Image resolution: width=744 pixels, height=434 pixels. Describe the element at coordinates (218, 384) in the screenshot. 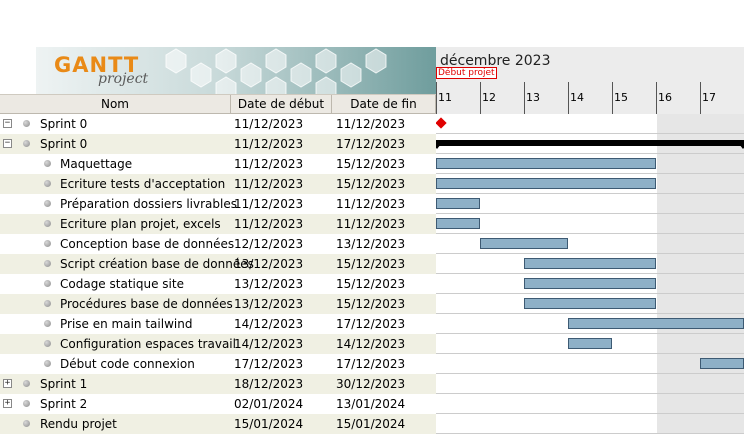

I see `task-row: + Sprint 1 18/12/2023 30/12/2023` at that location.